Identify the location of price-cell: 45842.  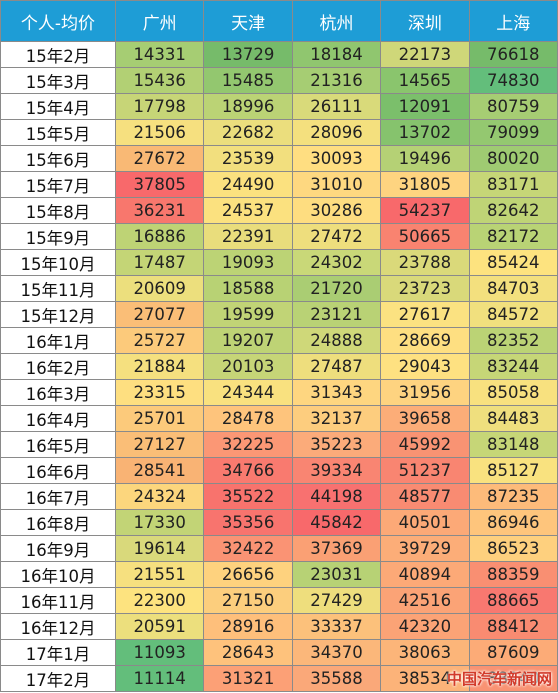
(336, 522).